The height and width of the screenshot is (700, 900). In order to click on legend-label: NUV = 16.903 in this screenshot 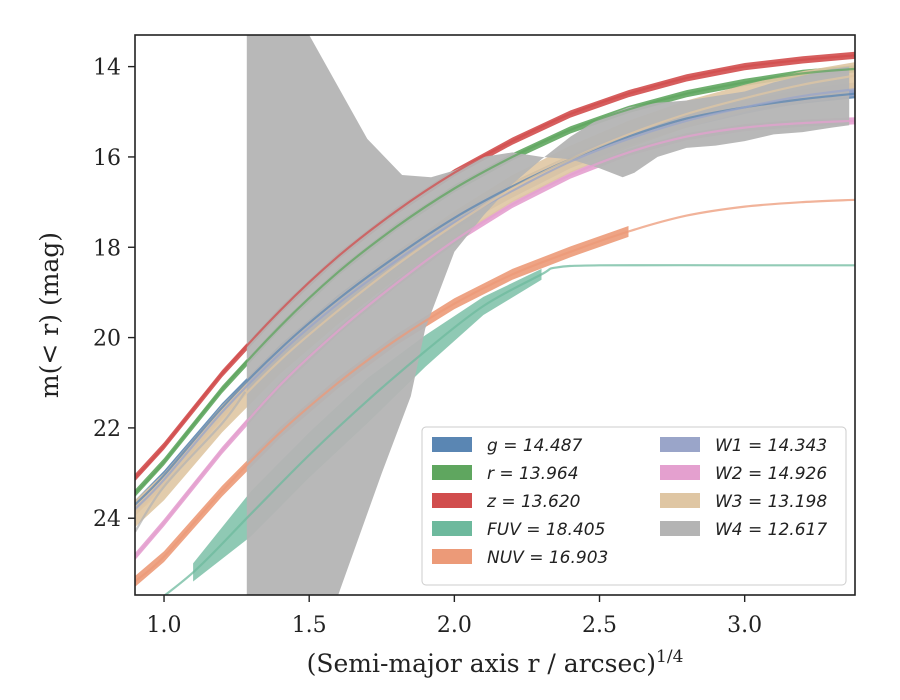, I will do `click(547, 558)`.